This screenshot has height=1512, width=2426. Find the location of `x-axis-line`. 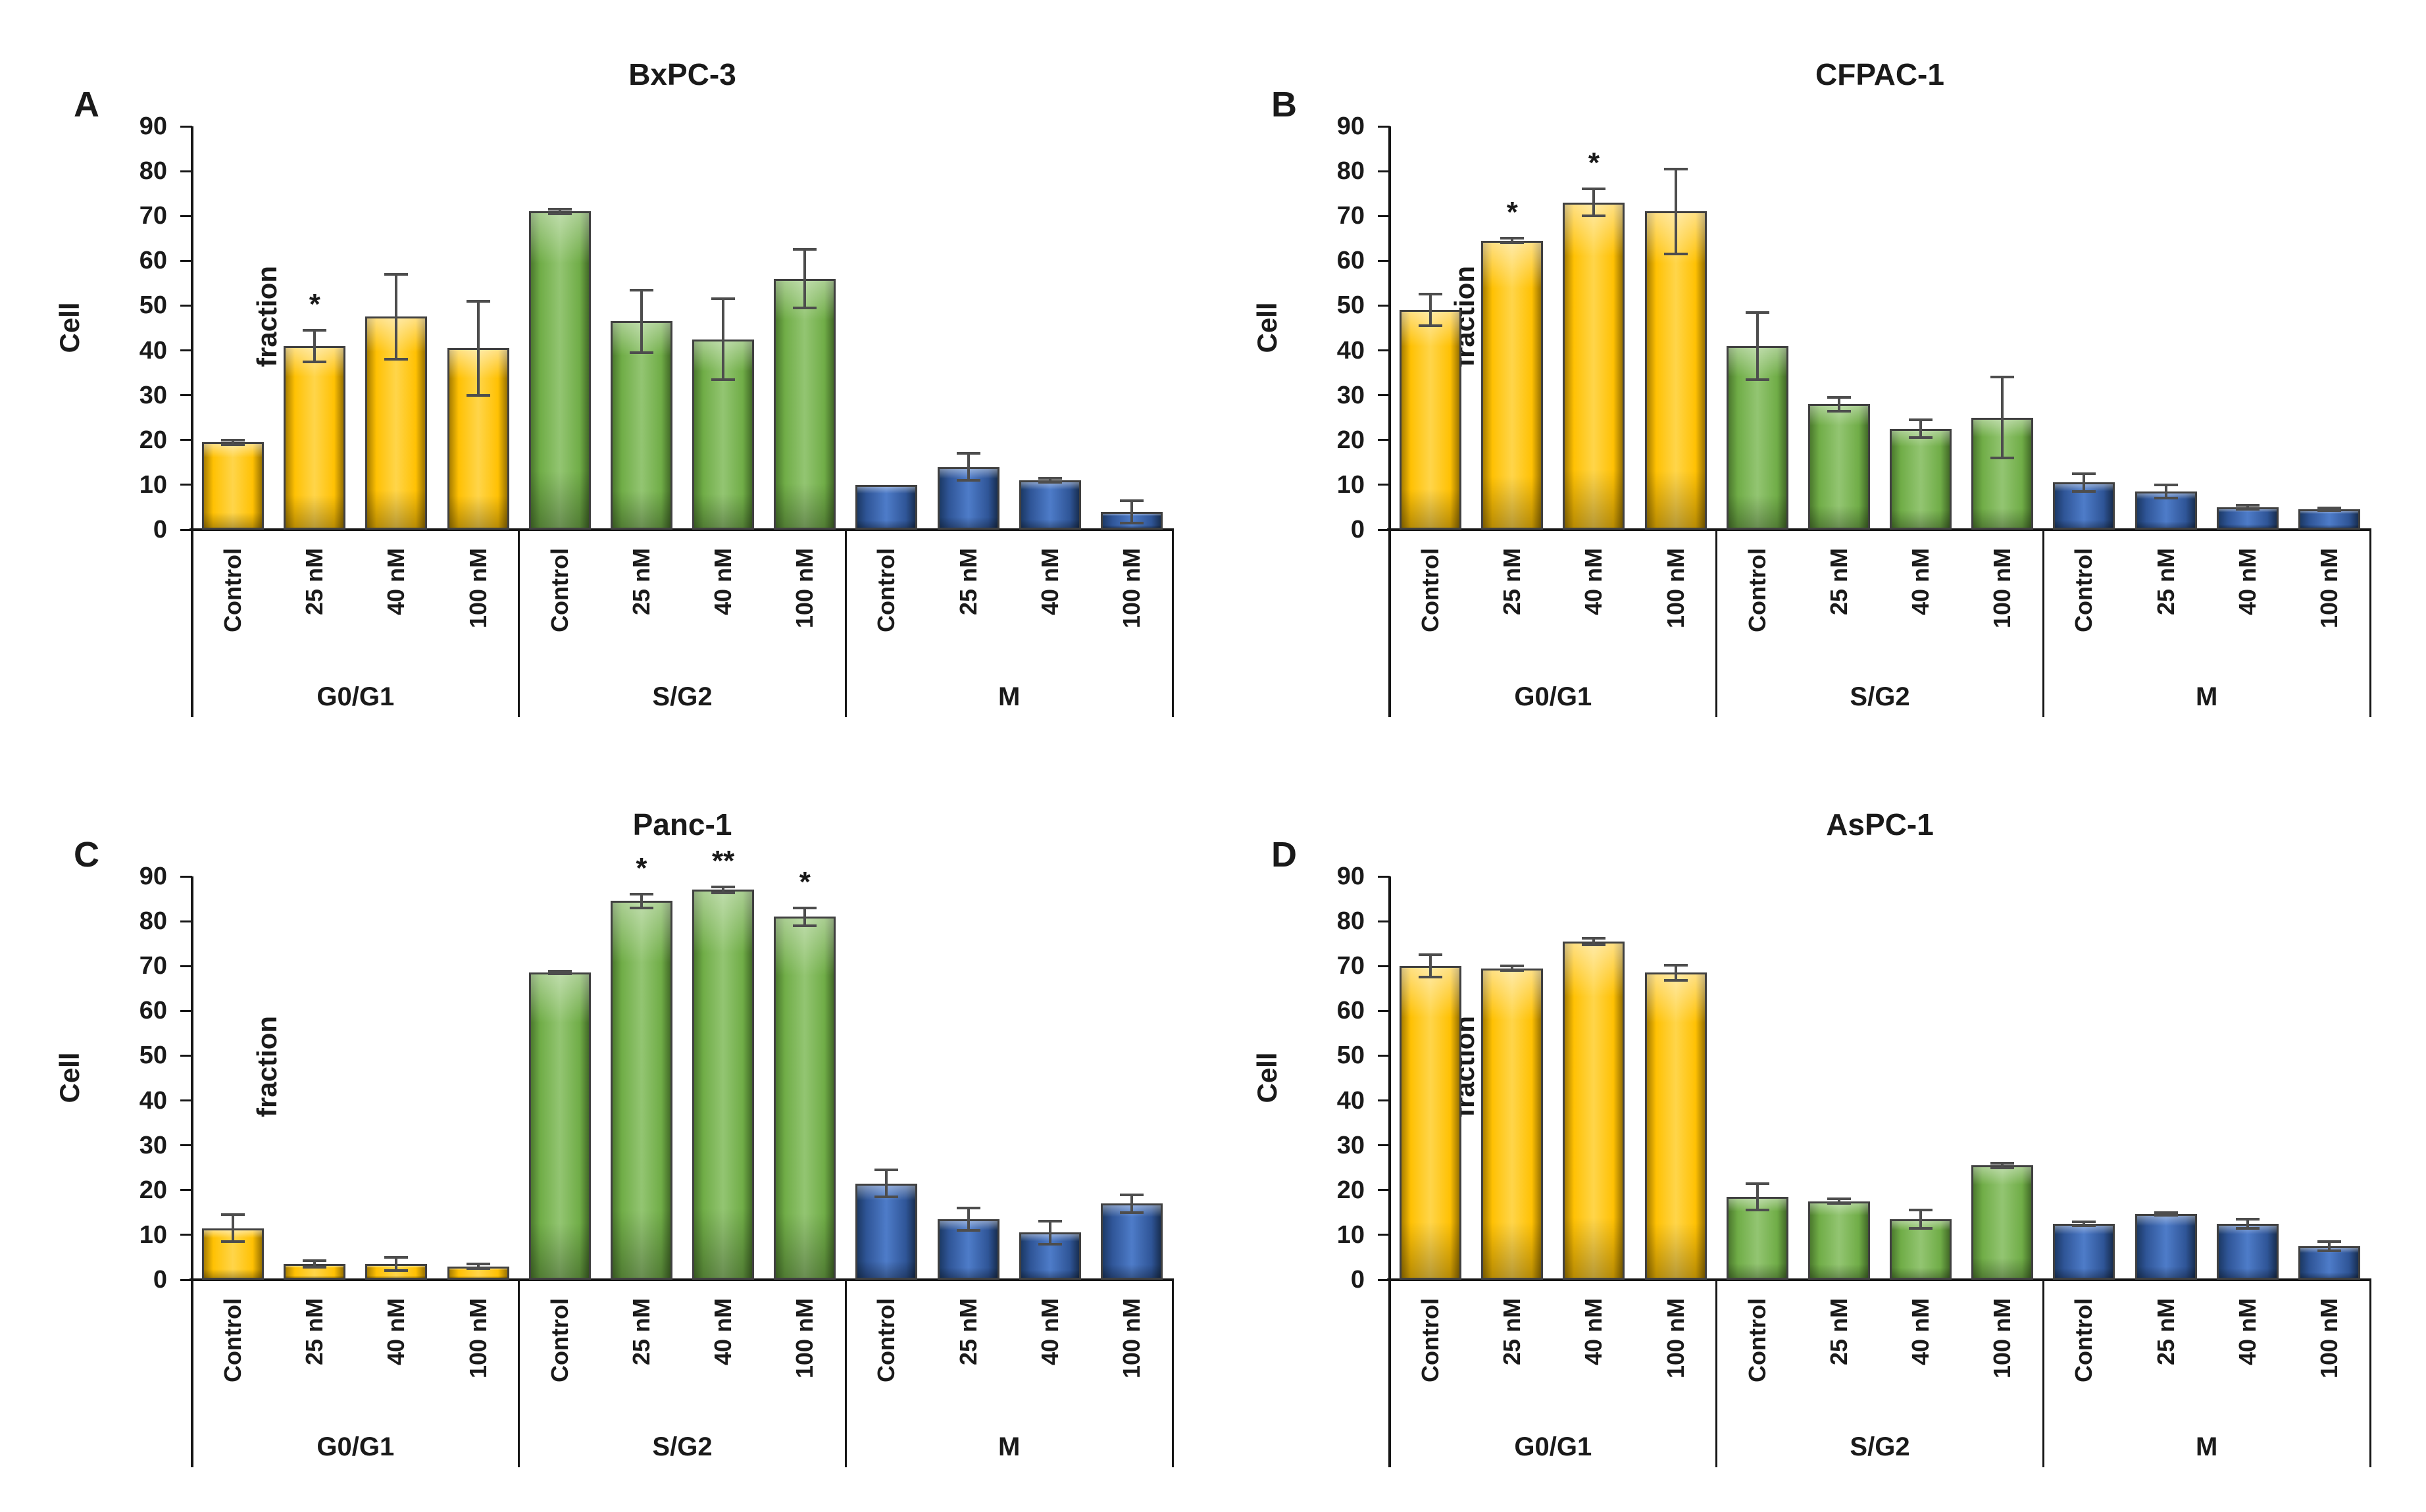

x-axis-line is located at coordinates (1879, 529).